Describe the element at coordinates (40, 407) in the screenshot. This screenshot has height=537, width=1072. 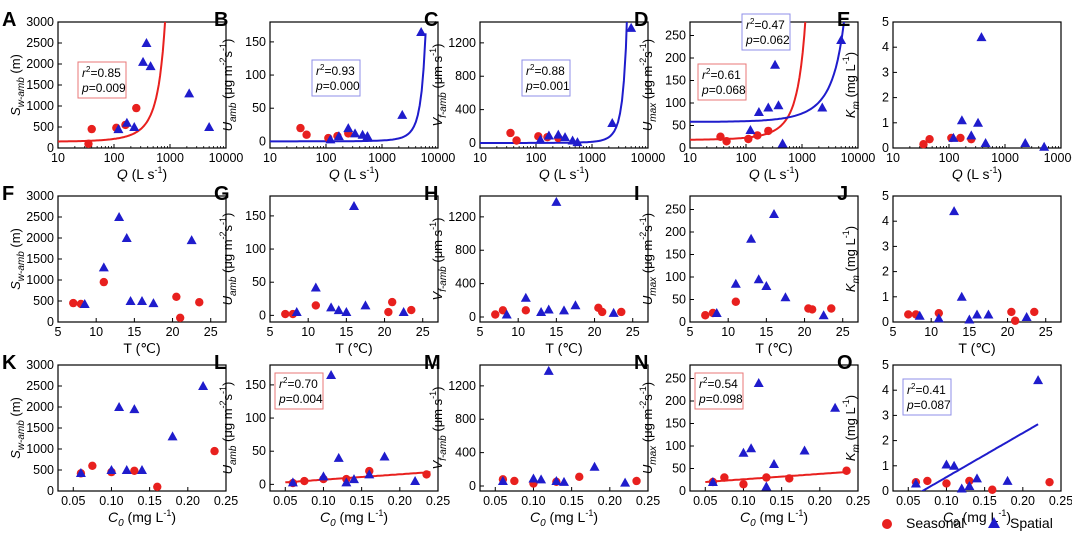
I see `y-tick-label: 2000` at that location.